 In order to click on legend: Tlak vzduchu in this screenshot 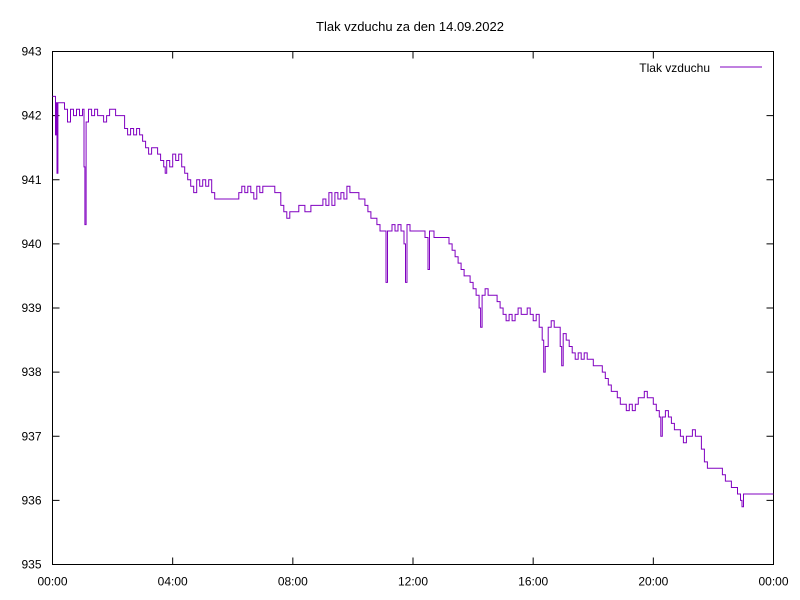, I will do `click(700, 68)`.